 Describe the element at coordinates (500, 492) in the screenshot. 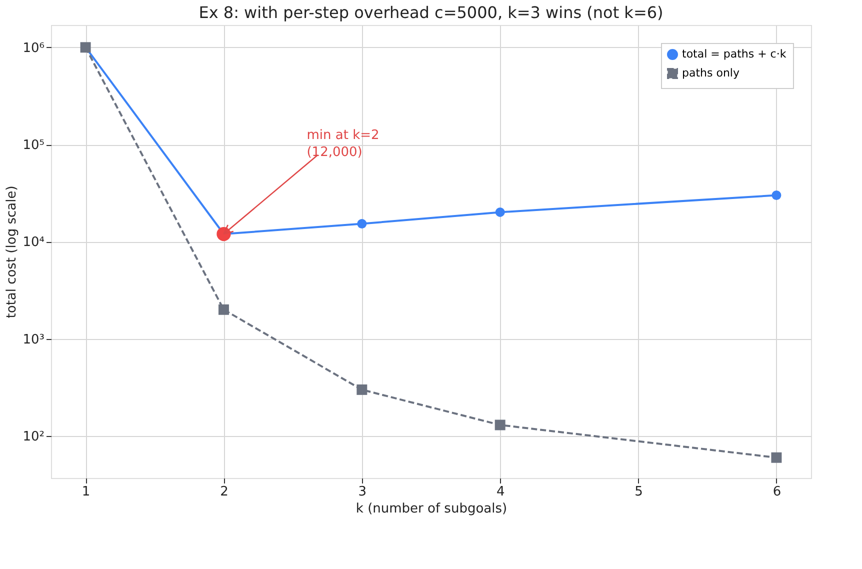

I see `x-tick-label: 4` at that location.